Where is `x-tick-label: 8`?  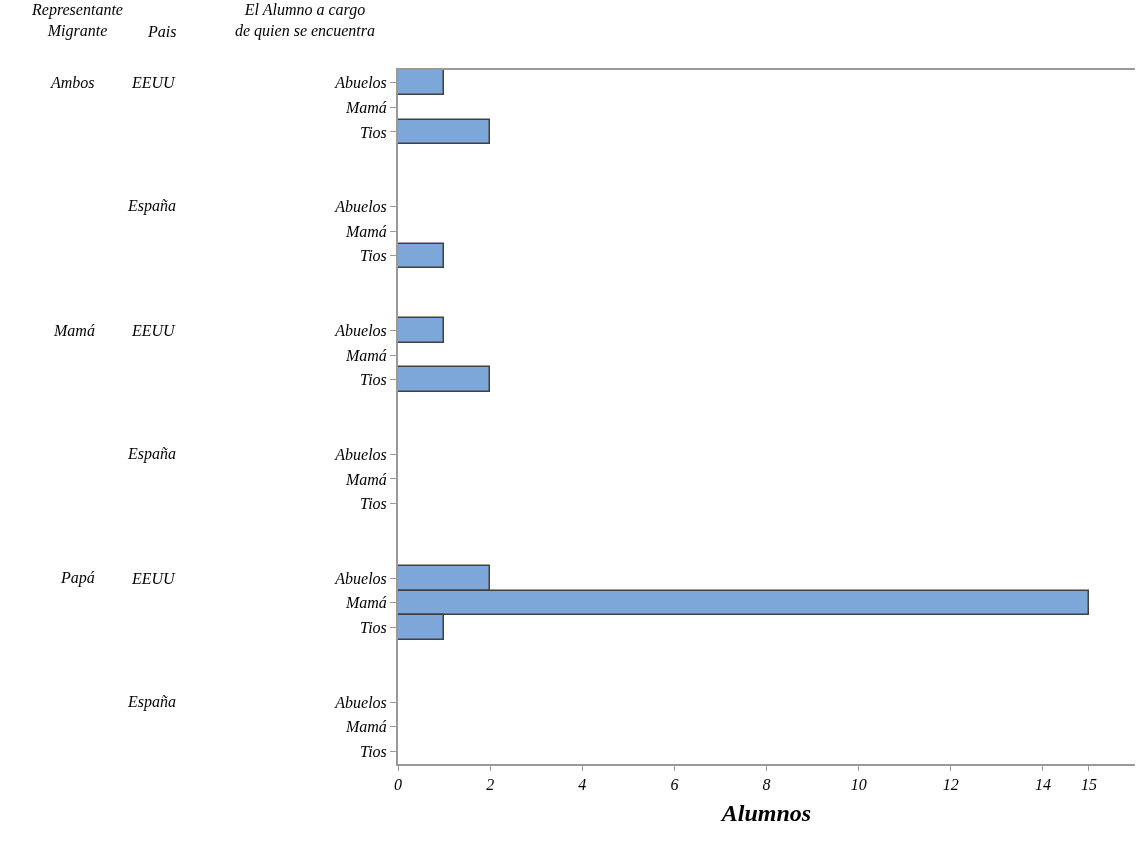
x-tick-label: 8 is located at coordinates (766, 785).